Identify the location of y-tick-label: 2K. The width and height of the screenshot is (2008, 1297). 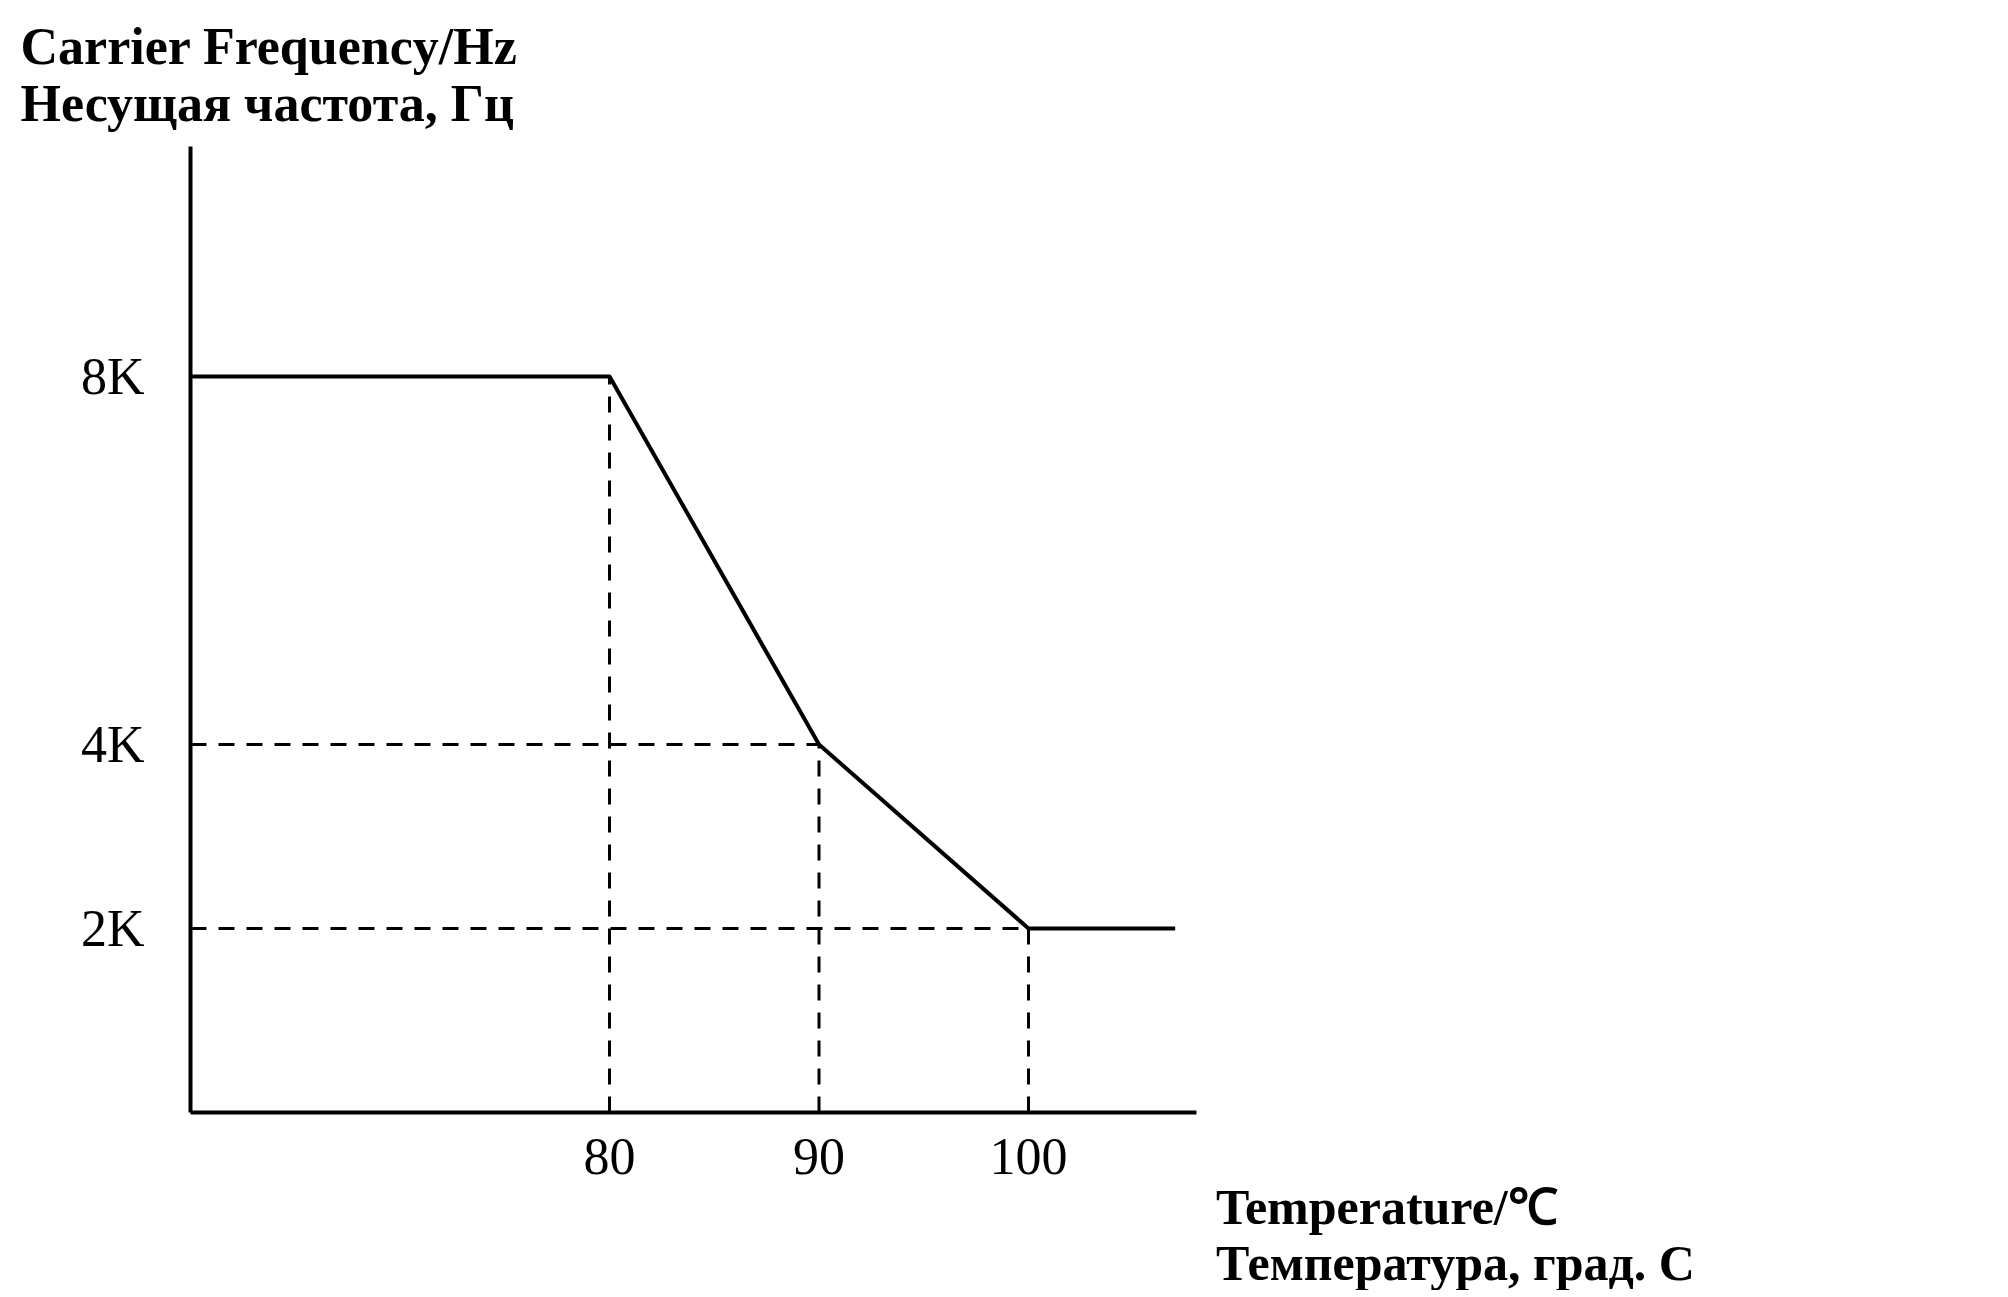
(112, 928).